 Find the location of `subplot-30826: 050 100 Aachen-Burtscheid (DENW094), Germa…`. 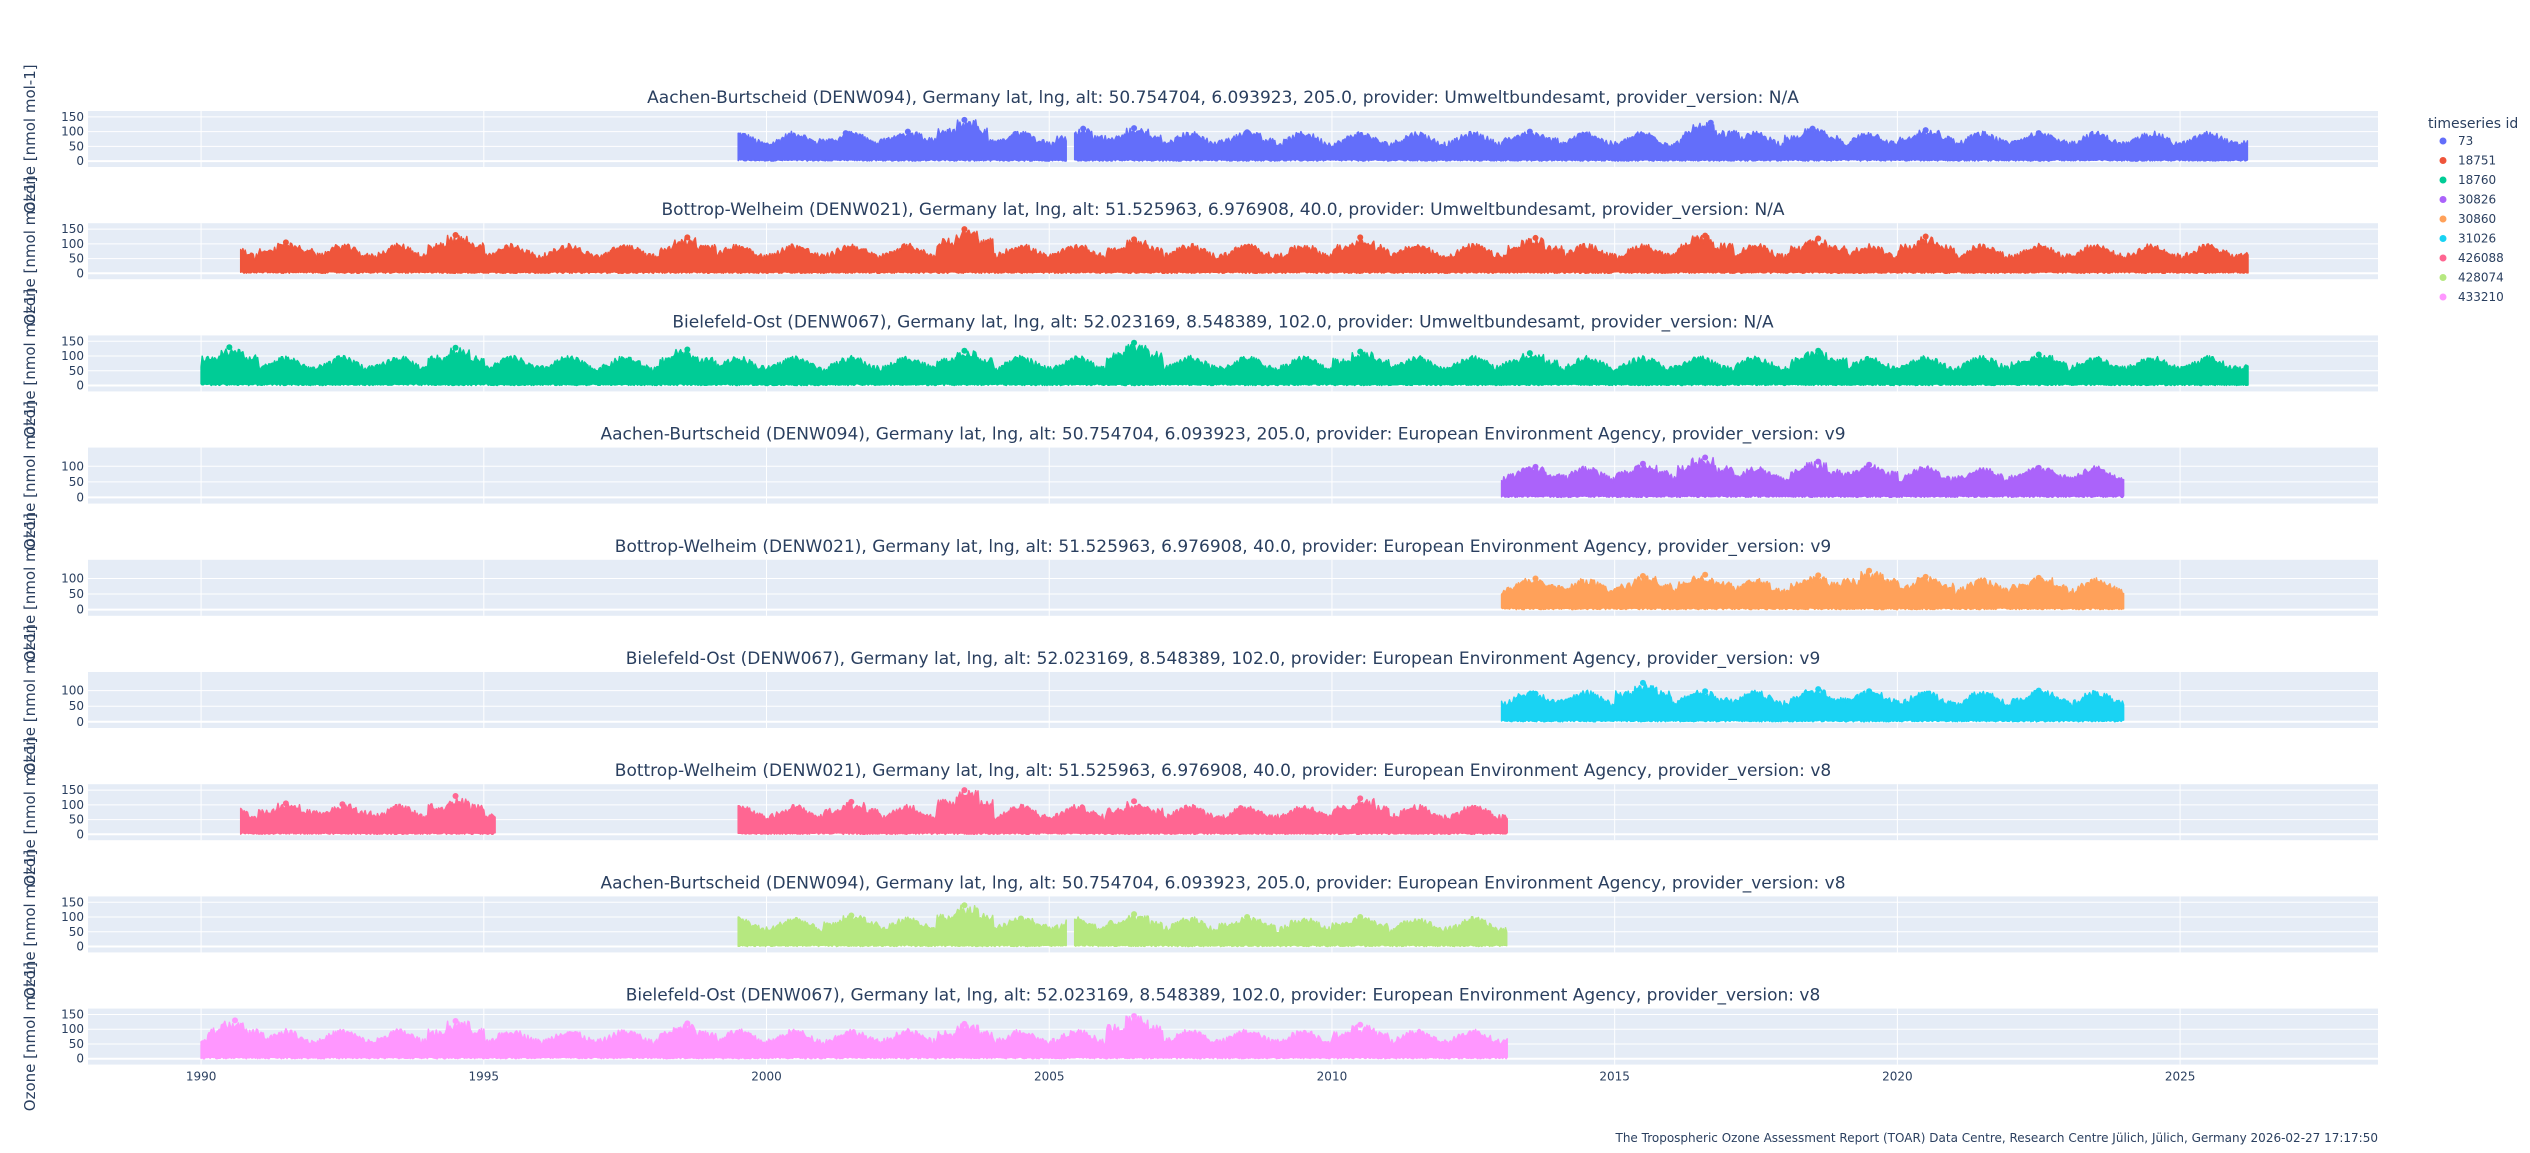

subplot-30826: 050 100 Aachen-Burtscheid (DENW094), Germa… is located at coordinates (1219, 464).